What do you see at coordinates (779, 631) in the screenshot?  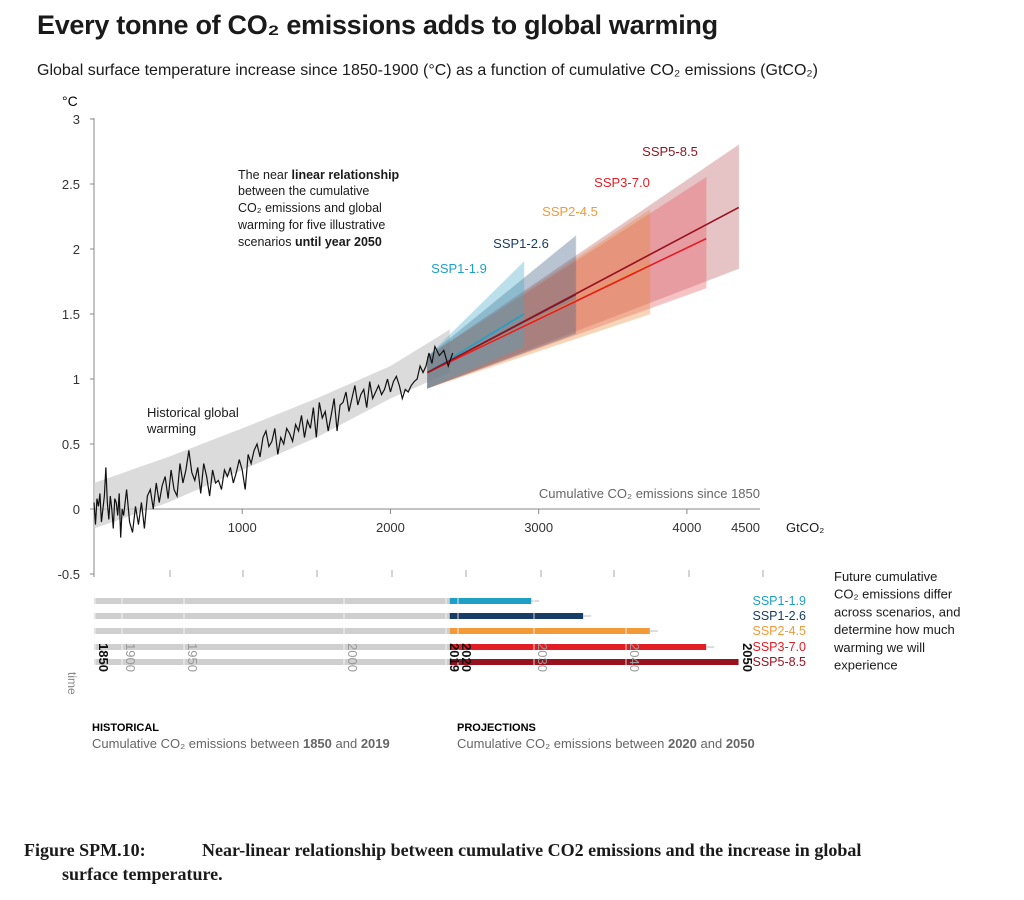 I see `timeline-label-ssp2-4.5: SSP2-4.5` at bounding box center [779, 631].